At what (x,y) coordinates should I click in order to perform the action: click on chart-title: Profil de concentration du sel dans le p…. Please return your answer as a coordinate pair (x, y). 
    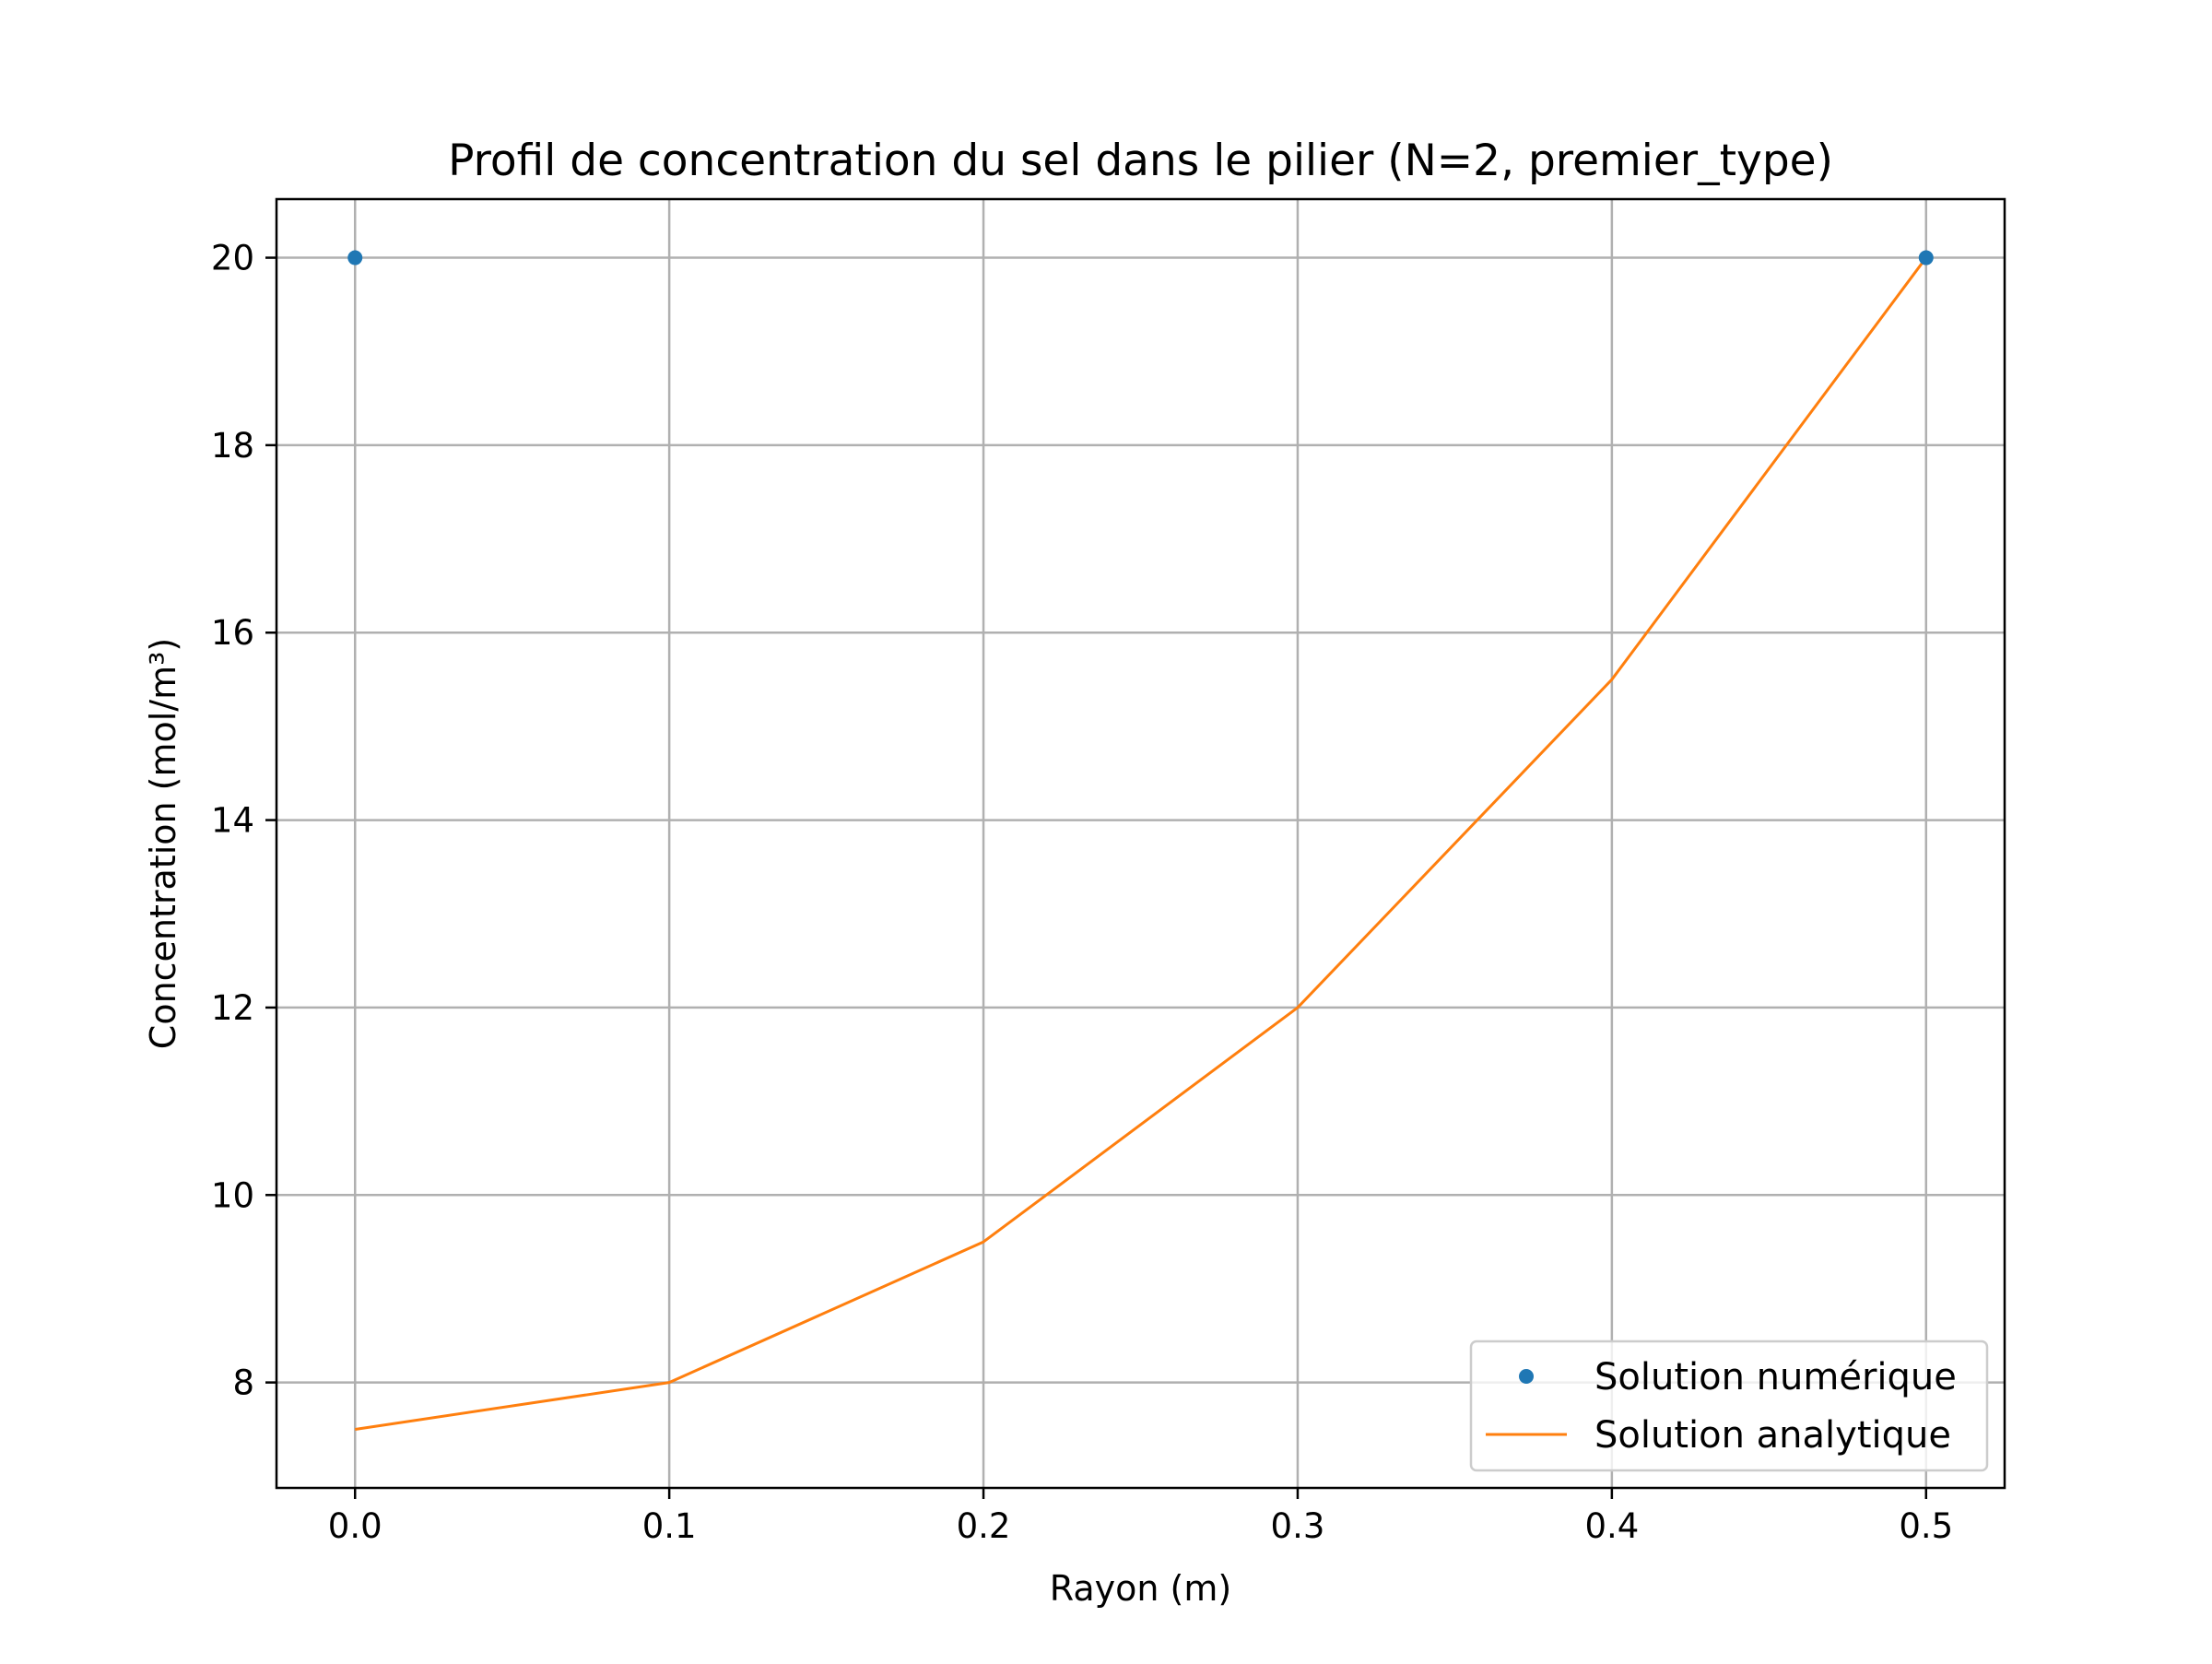
    Looking at the image, I should click on (1140, 161).